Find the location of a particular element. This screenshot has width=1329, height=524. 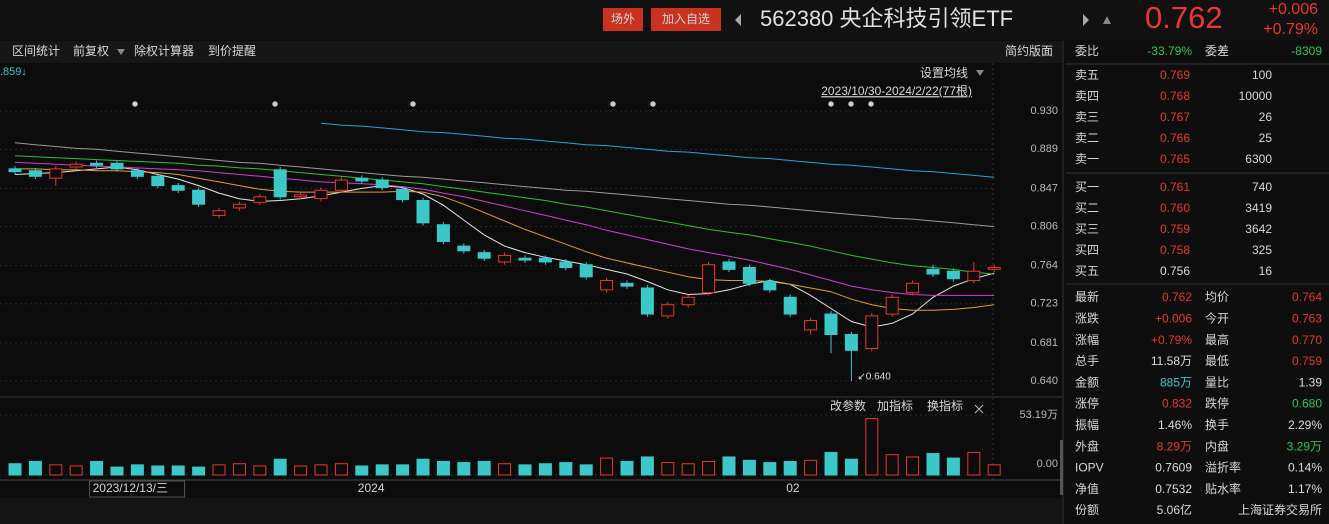

stat-value: 5.06亿 is located at coordinates (1174, 509).